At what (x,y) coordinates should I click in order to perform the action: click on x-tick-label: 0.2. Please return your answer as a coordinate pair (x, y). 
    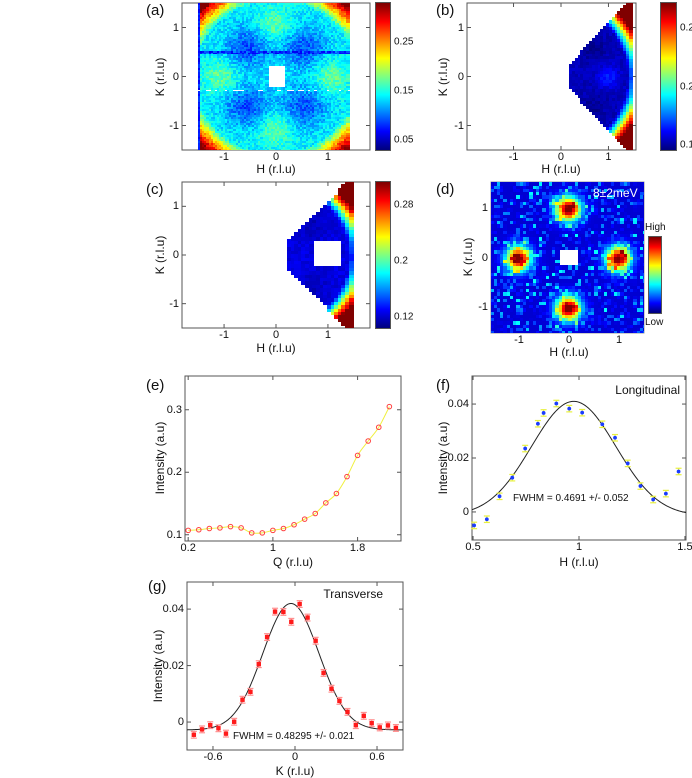
    Looking at the image, I should click on (188, 548).